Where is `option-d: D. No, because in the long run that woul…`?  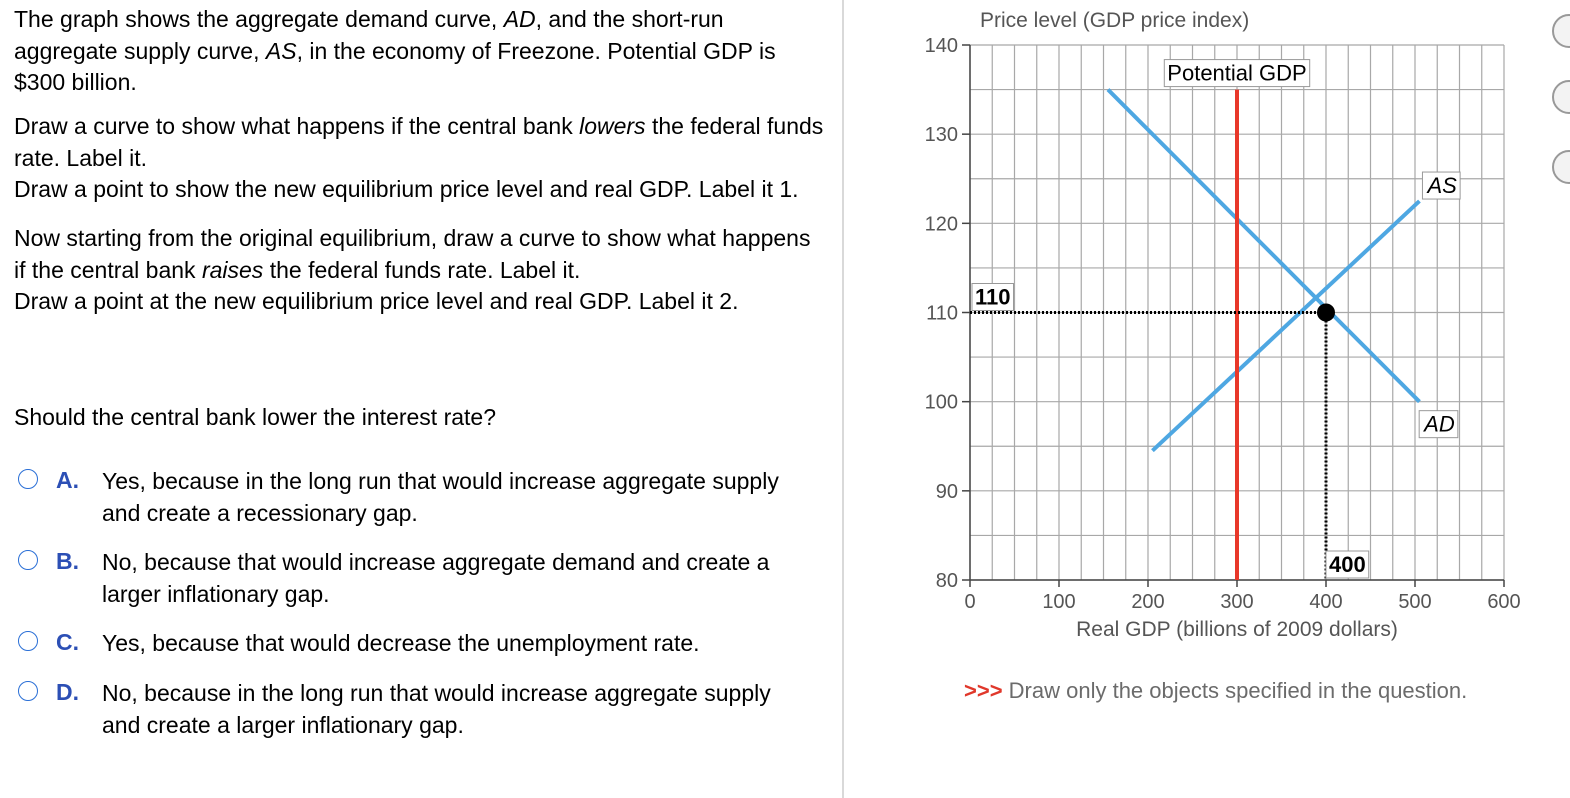
option-d: D. No, because in the long run that woul… is located at coordinates (418, 709).